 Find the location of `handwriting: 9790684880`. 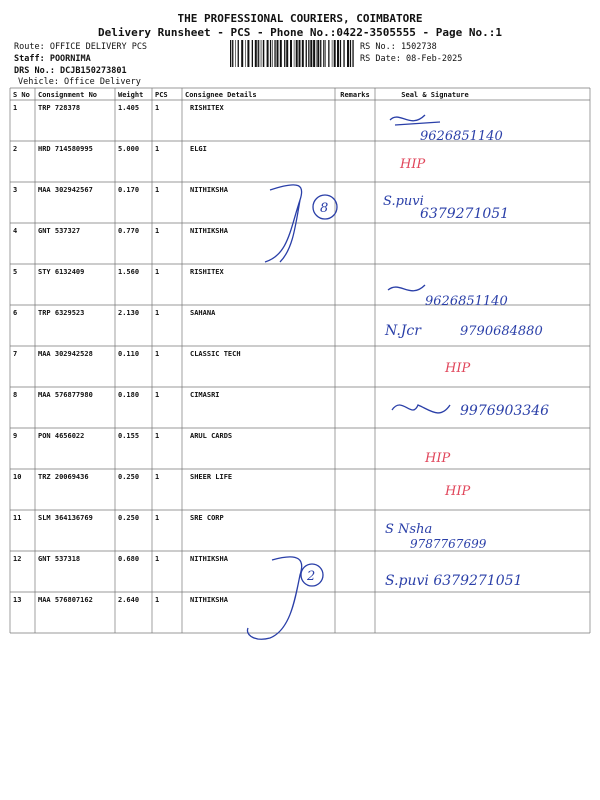

handwriting: 9790684880 is located at coordinates (501, 331).